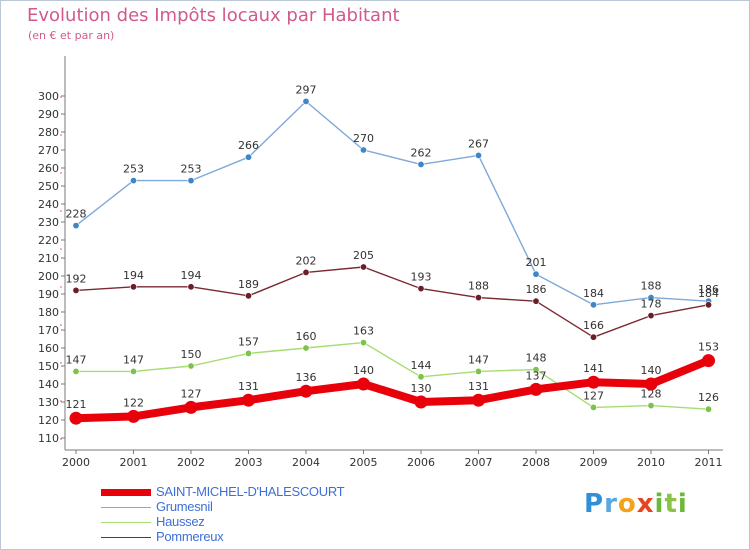 The height and width of the screenshot is (550, 750). Describe the element at coordinates (48, 438) in the screenshot. I see `y-tick-label: 110` at that location.